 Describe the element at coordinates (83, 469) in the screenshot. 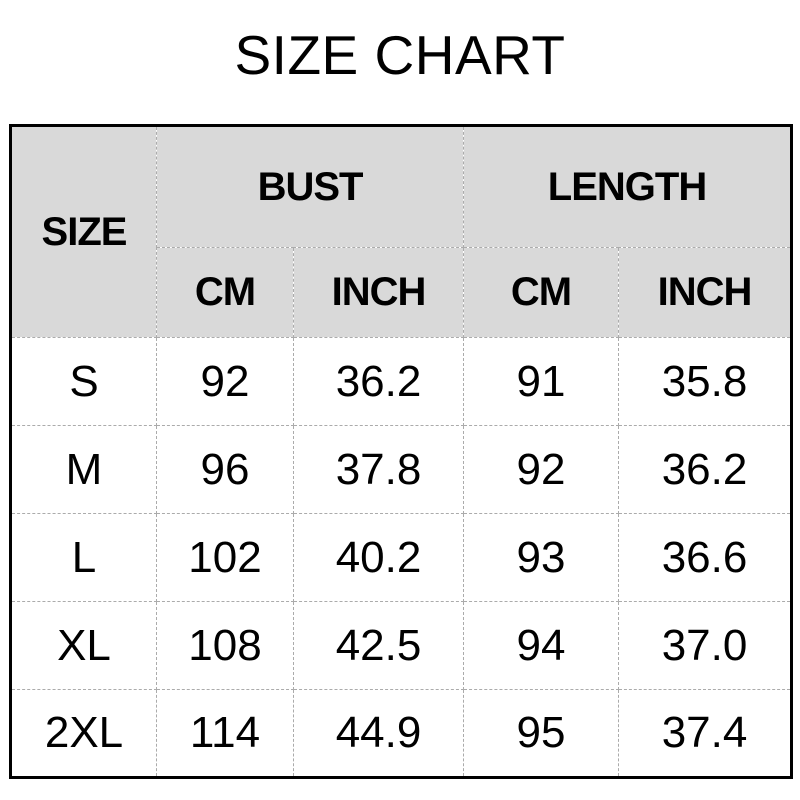

I see `cell-size: M` at that location.